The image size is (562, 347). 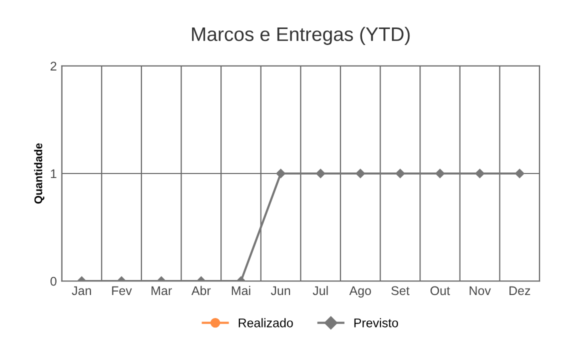 I want to click on x-tick-label: Mar, so click(x=162, y=291).